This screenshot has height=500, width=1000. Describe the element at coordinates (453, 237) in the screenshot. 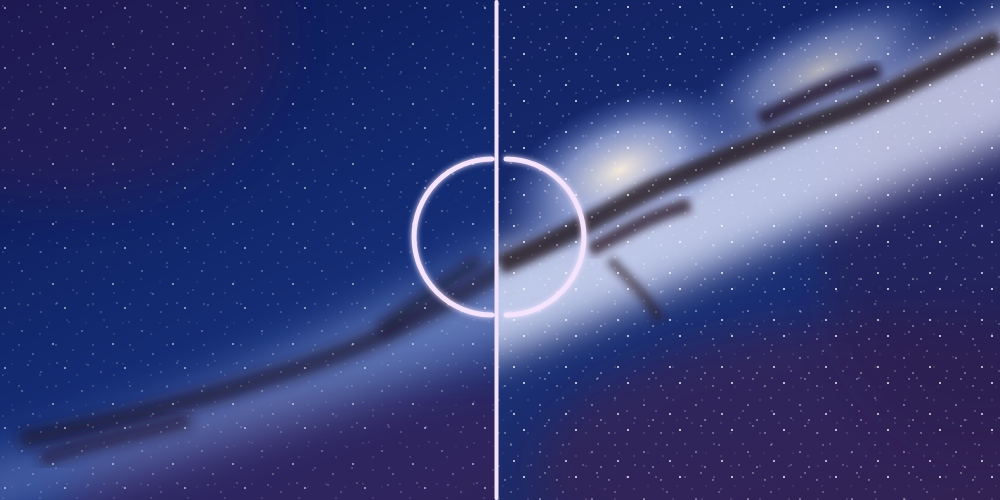

I see `slider-handle-left-arc-icon` at that location.